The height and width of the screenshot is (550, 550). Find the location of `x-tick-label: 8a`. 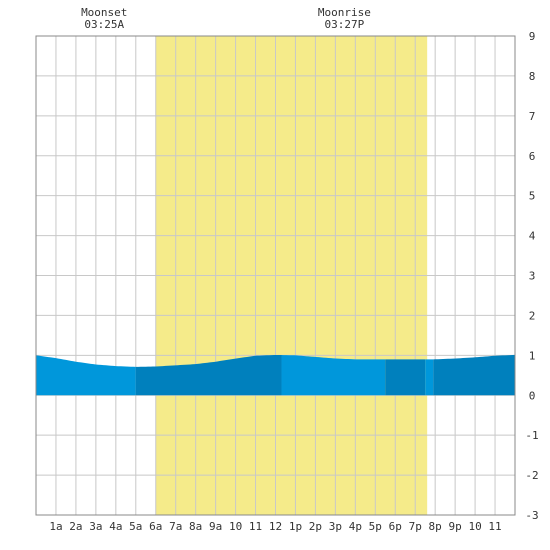

x-tick-label: 8a is located at coordinates (195, 526).